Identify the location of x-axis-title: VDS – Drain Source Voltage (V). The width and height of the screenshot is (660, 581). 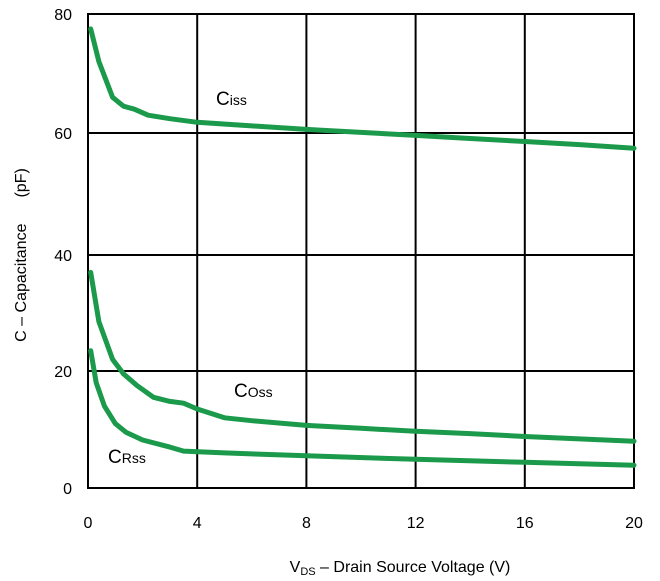
(400, 568).